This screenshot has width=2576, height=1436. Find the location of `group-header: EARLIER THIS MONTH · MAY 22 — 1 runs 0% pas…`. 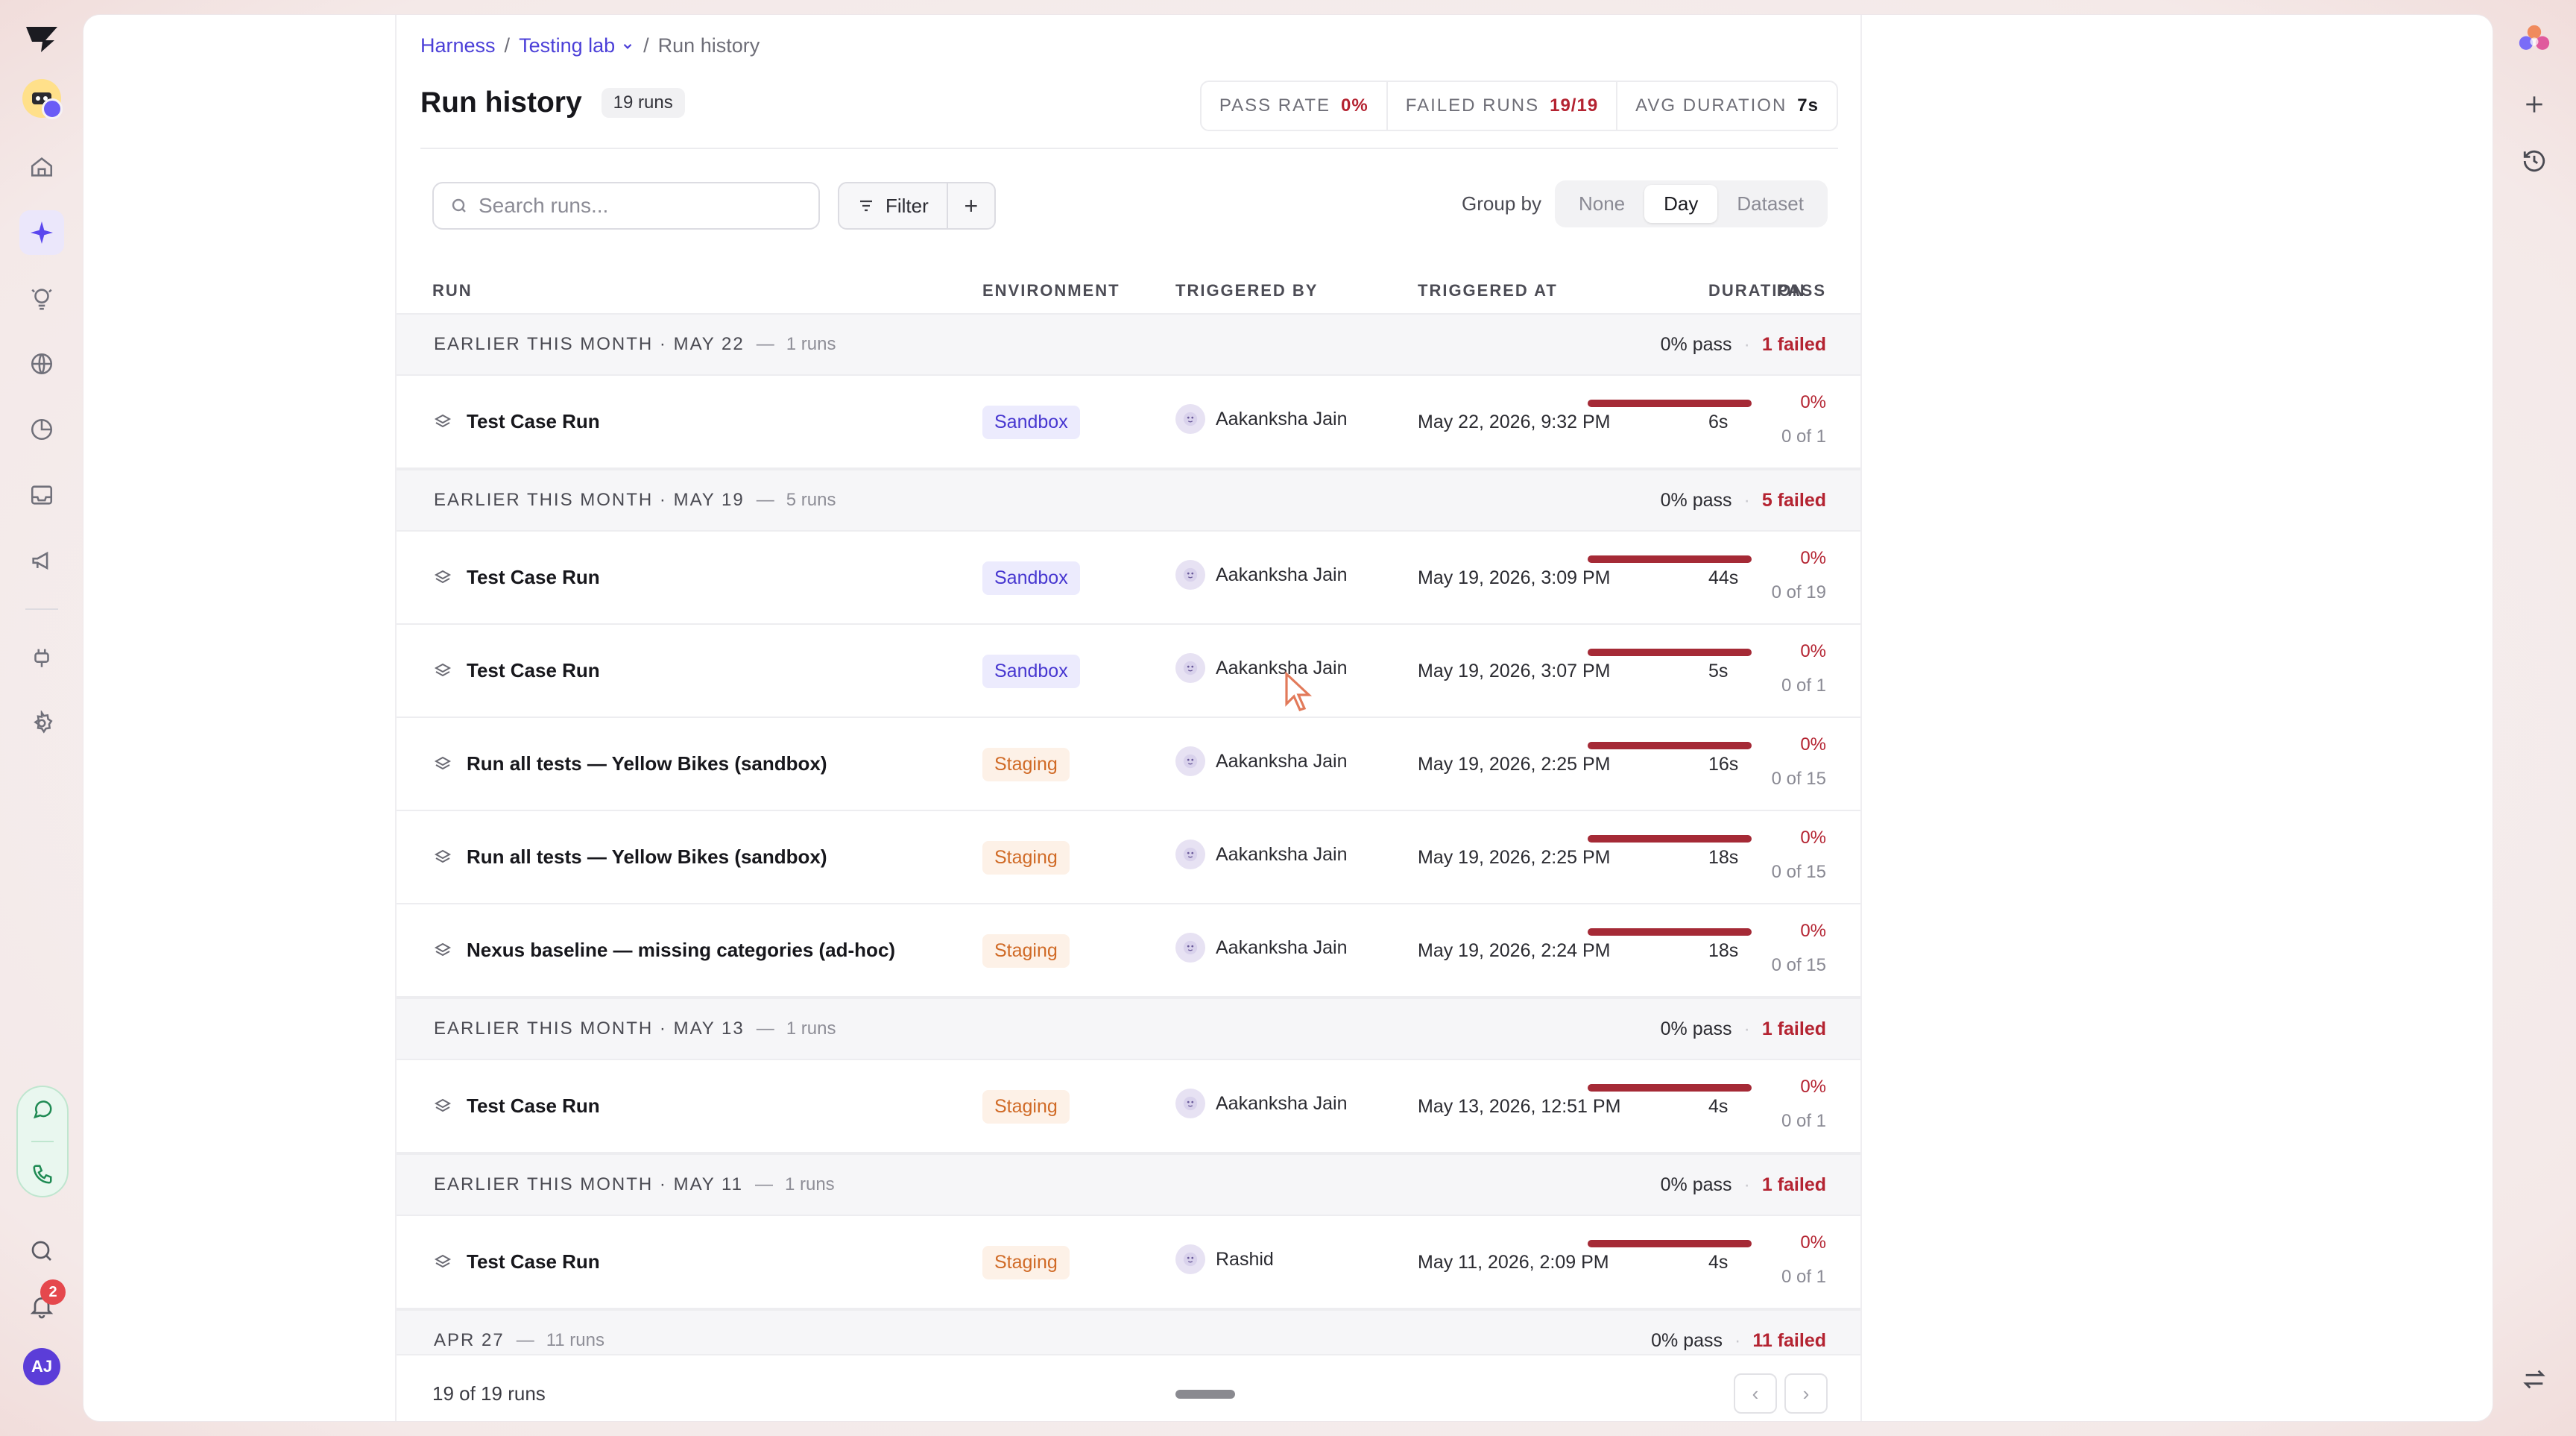

group-header: EARLIER THIS MONTH · MAY 22 — 1 runs 0% pas… is located at coordinates (1128, 344).